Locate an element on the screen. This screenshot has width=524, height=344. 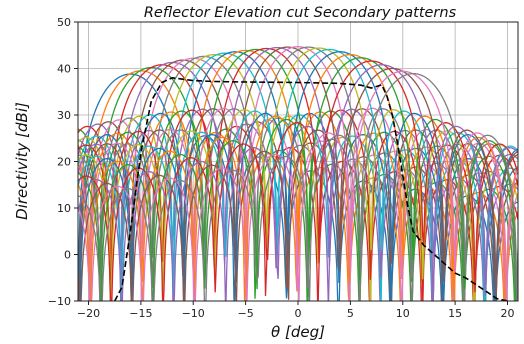
x-tick-label: 10 is located at coordinates (403, 313).